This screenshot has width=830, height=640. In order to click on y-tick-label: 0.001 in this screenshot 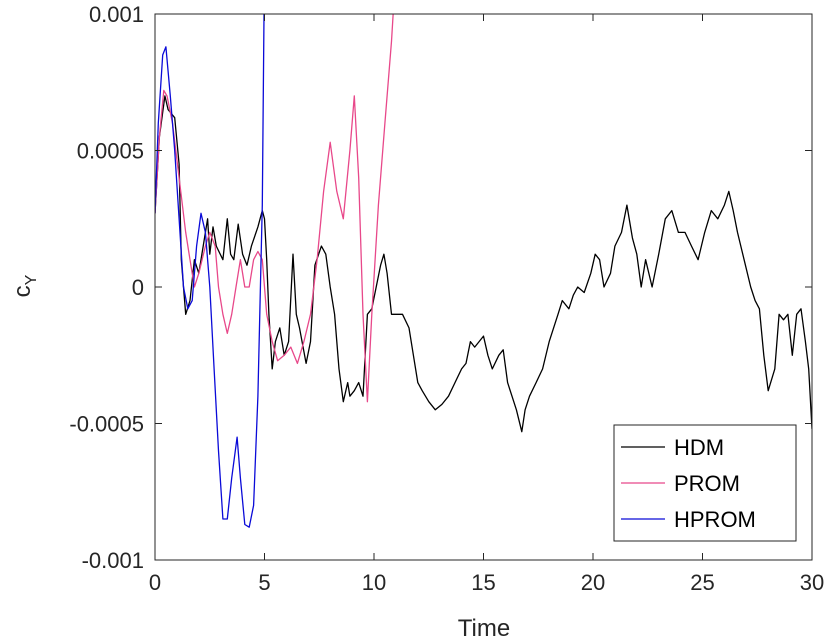, I will do `click(116, 14)`.